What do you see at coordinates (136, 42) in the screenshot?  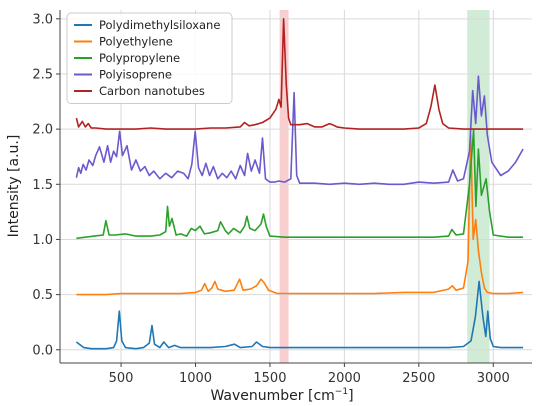 I see `legend-label-2: Polyethylene` at bounding box center [136, 42].